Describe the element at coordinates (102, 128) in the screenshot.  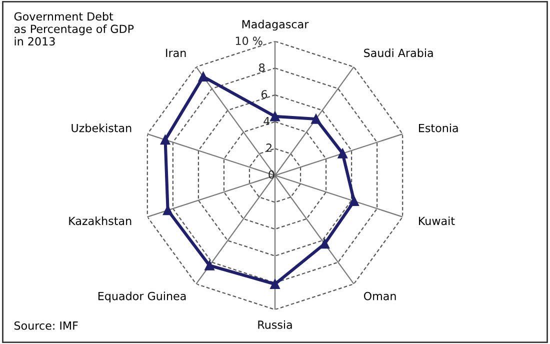
I see `spoke-label: Uzbekistan` at that location.